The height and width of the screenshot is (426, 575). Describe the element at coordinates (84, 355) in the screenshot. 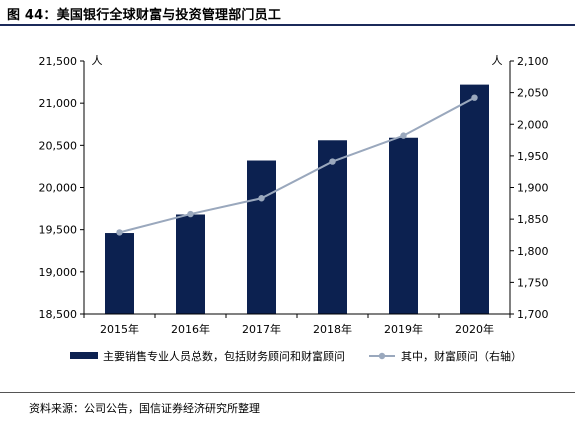

I see `legend-bar-swatch` at that location.